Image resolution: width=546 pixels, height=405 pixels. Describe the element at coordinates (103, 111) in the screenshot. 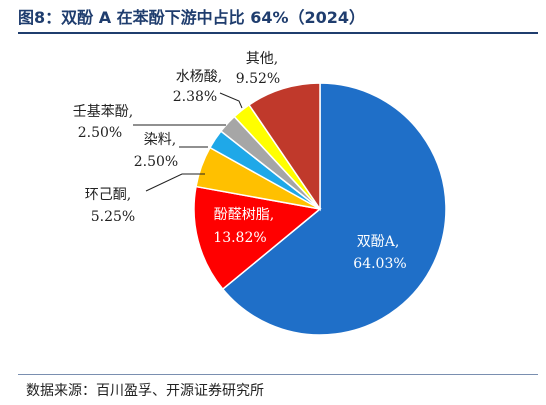

I see `slice-name-label-4: 壬基苯酚,` at that location.